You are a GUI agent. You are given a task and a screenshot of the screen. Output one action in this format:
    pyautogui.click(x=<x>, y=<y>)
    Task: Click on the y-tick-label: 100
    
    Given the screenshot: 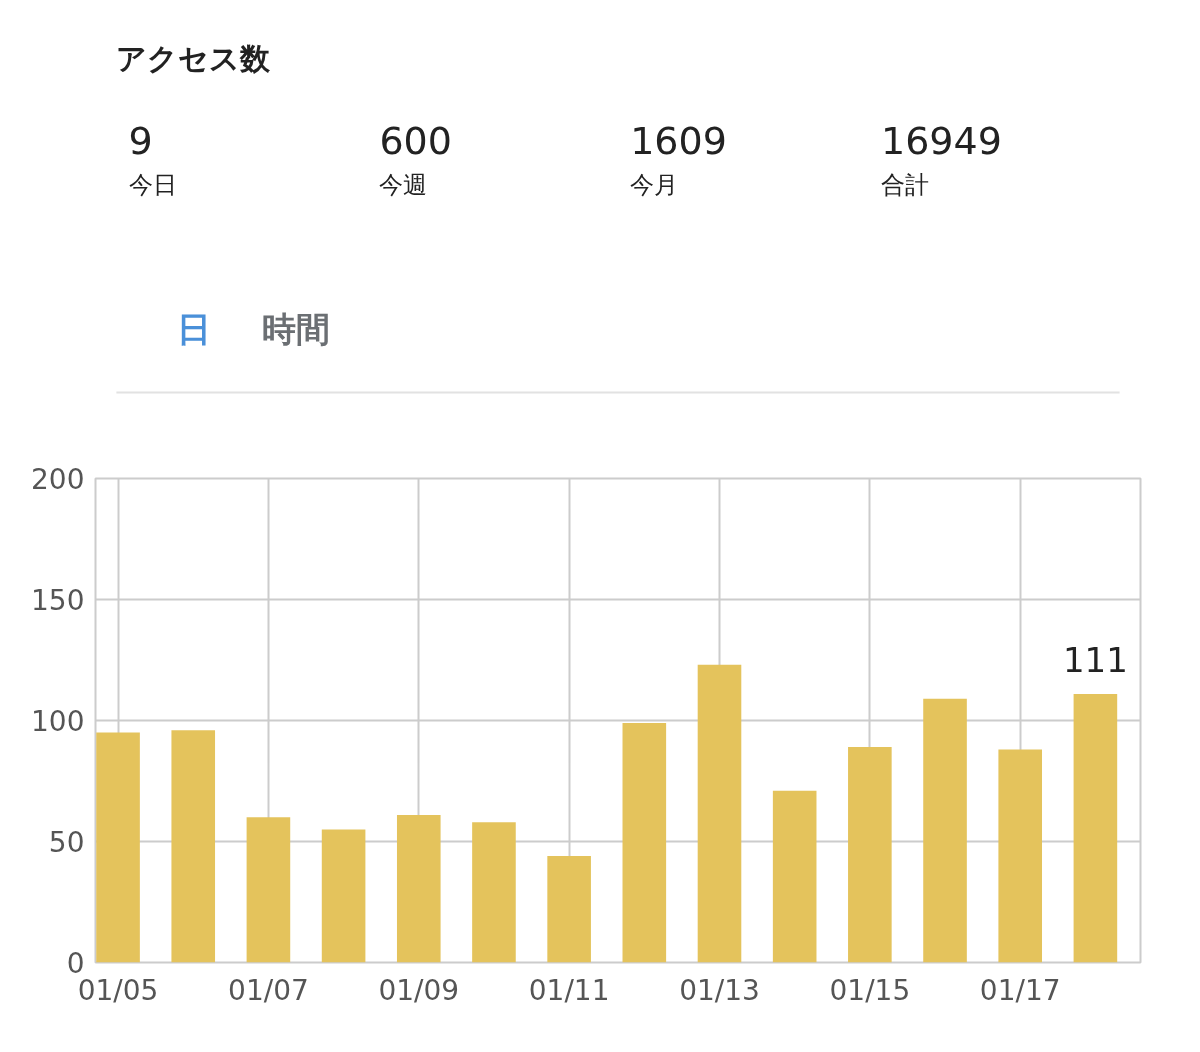 What is the action you would take?
    pyautogui.click(x=58, y=721)
    